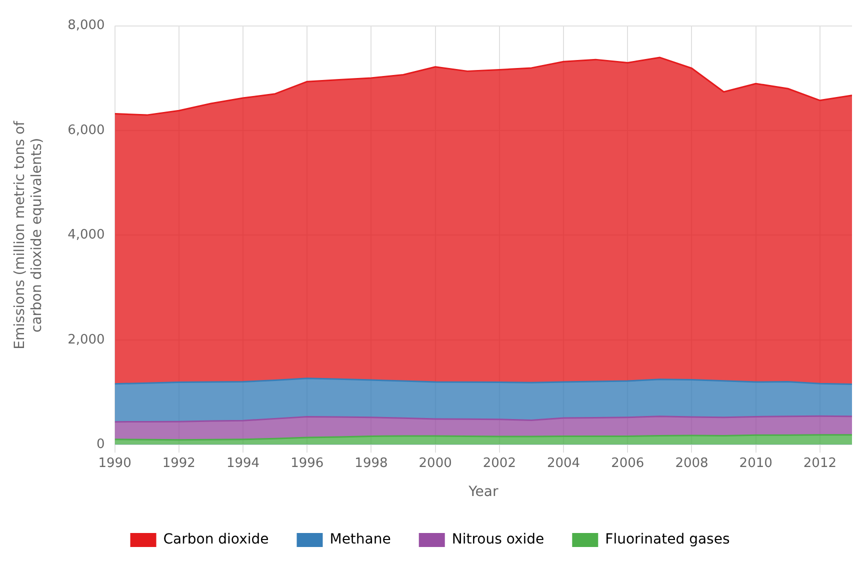 This screenshot has height=565, width=860. Describe the element at coordinates (86, 130) in the screenshot. I see `y-tick-label: 6,000` at that location.